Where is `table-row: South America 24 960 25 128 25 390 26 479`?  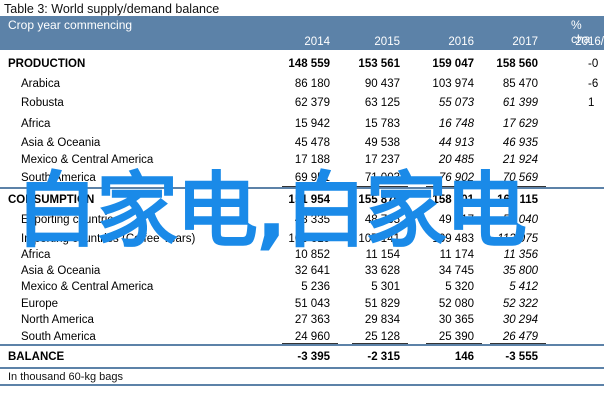 table-row: South America 24 960 25 128 25 390 26 479 is located at coordinates (302, 338).